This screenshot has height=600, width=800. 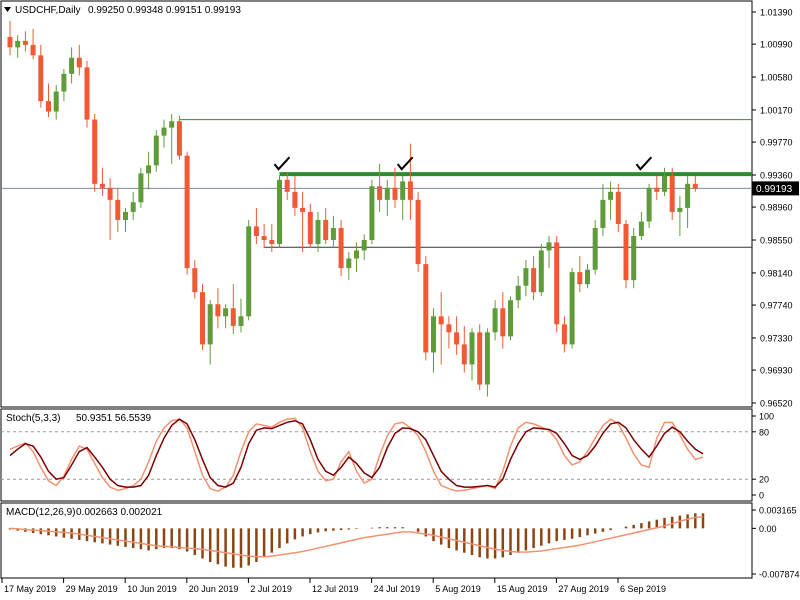 What do you see at coordinates (40, 512) in the screenshot?
I see `macd-title: MACD(12,26,9)` at bounding box center [40, 512].